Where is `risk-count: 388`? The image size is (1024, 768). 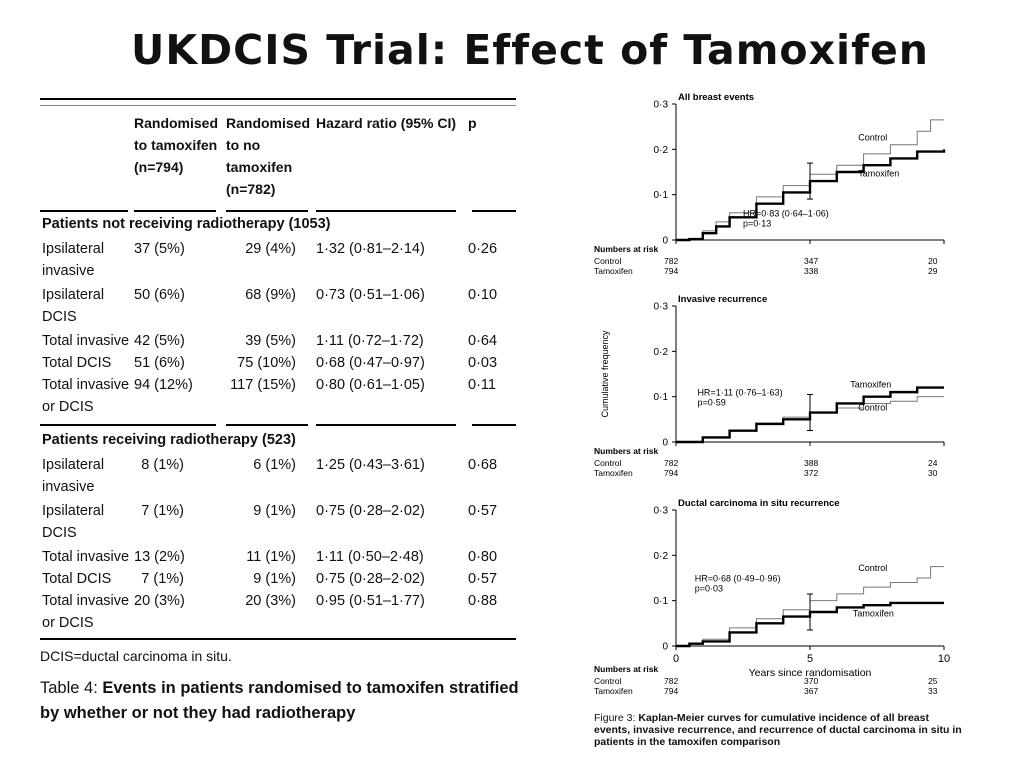
risk-count: 388 is located at coordinates (811, 463).